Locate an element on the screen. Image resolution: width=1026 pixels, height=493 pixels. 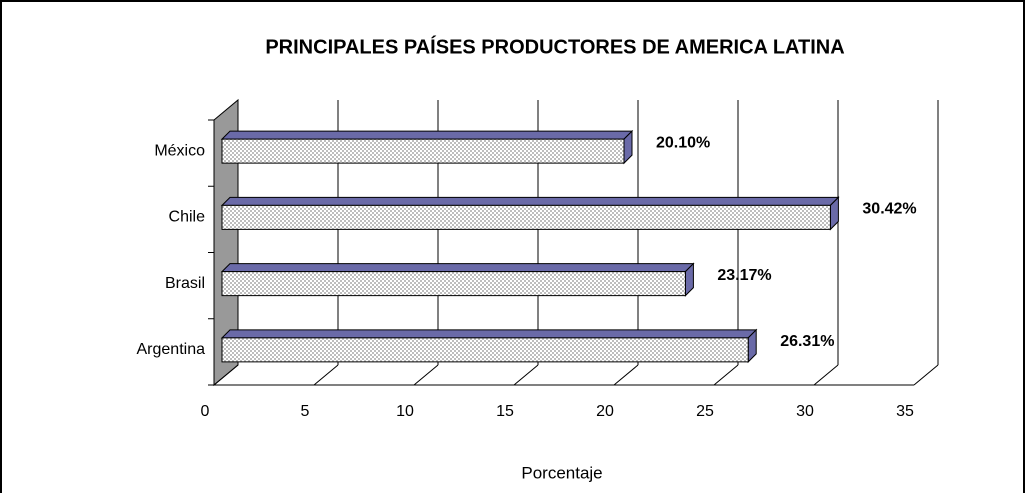
x-tick-label: 25 is located at coordinates (705, 411).